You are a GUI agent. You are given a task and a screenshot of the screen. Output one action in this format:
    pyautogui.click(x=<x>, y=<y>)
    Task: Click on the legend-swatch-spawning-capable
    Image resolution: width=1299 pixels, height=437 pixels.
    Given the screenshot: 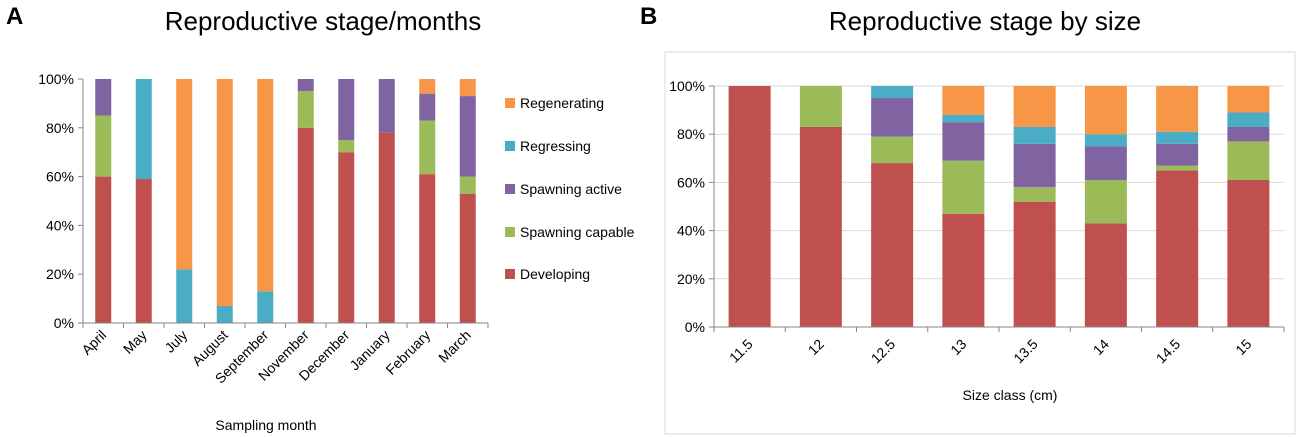 What is the action you would take?
    pyautogui.click(x=510, y=232)
    